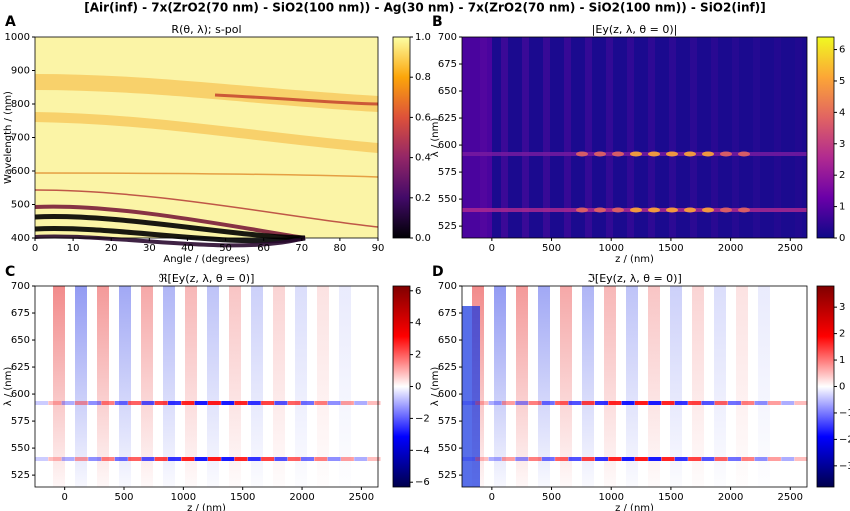 This screenshot has height=511, width=850. I want to click on colorbar-tick-label: −6, so click(422, 482).